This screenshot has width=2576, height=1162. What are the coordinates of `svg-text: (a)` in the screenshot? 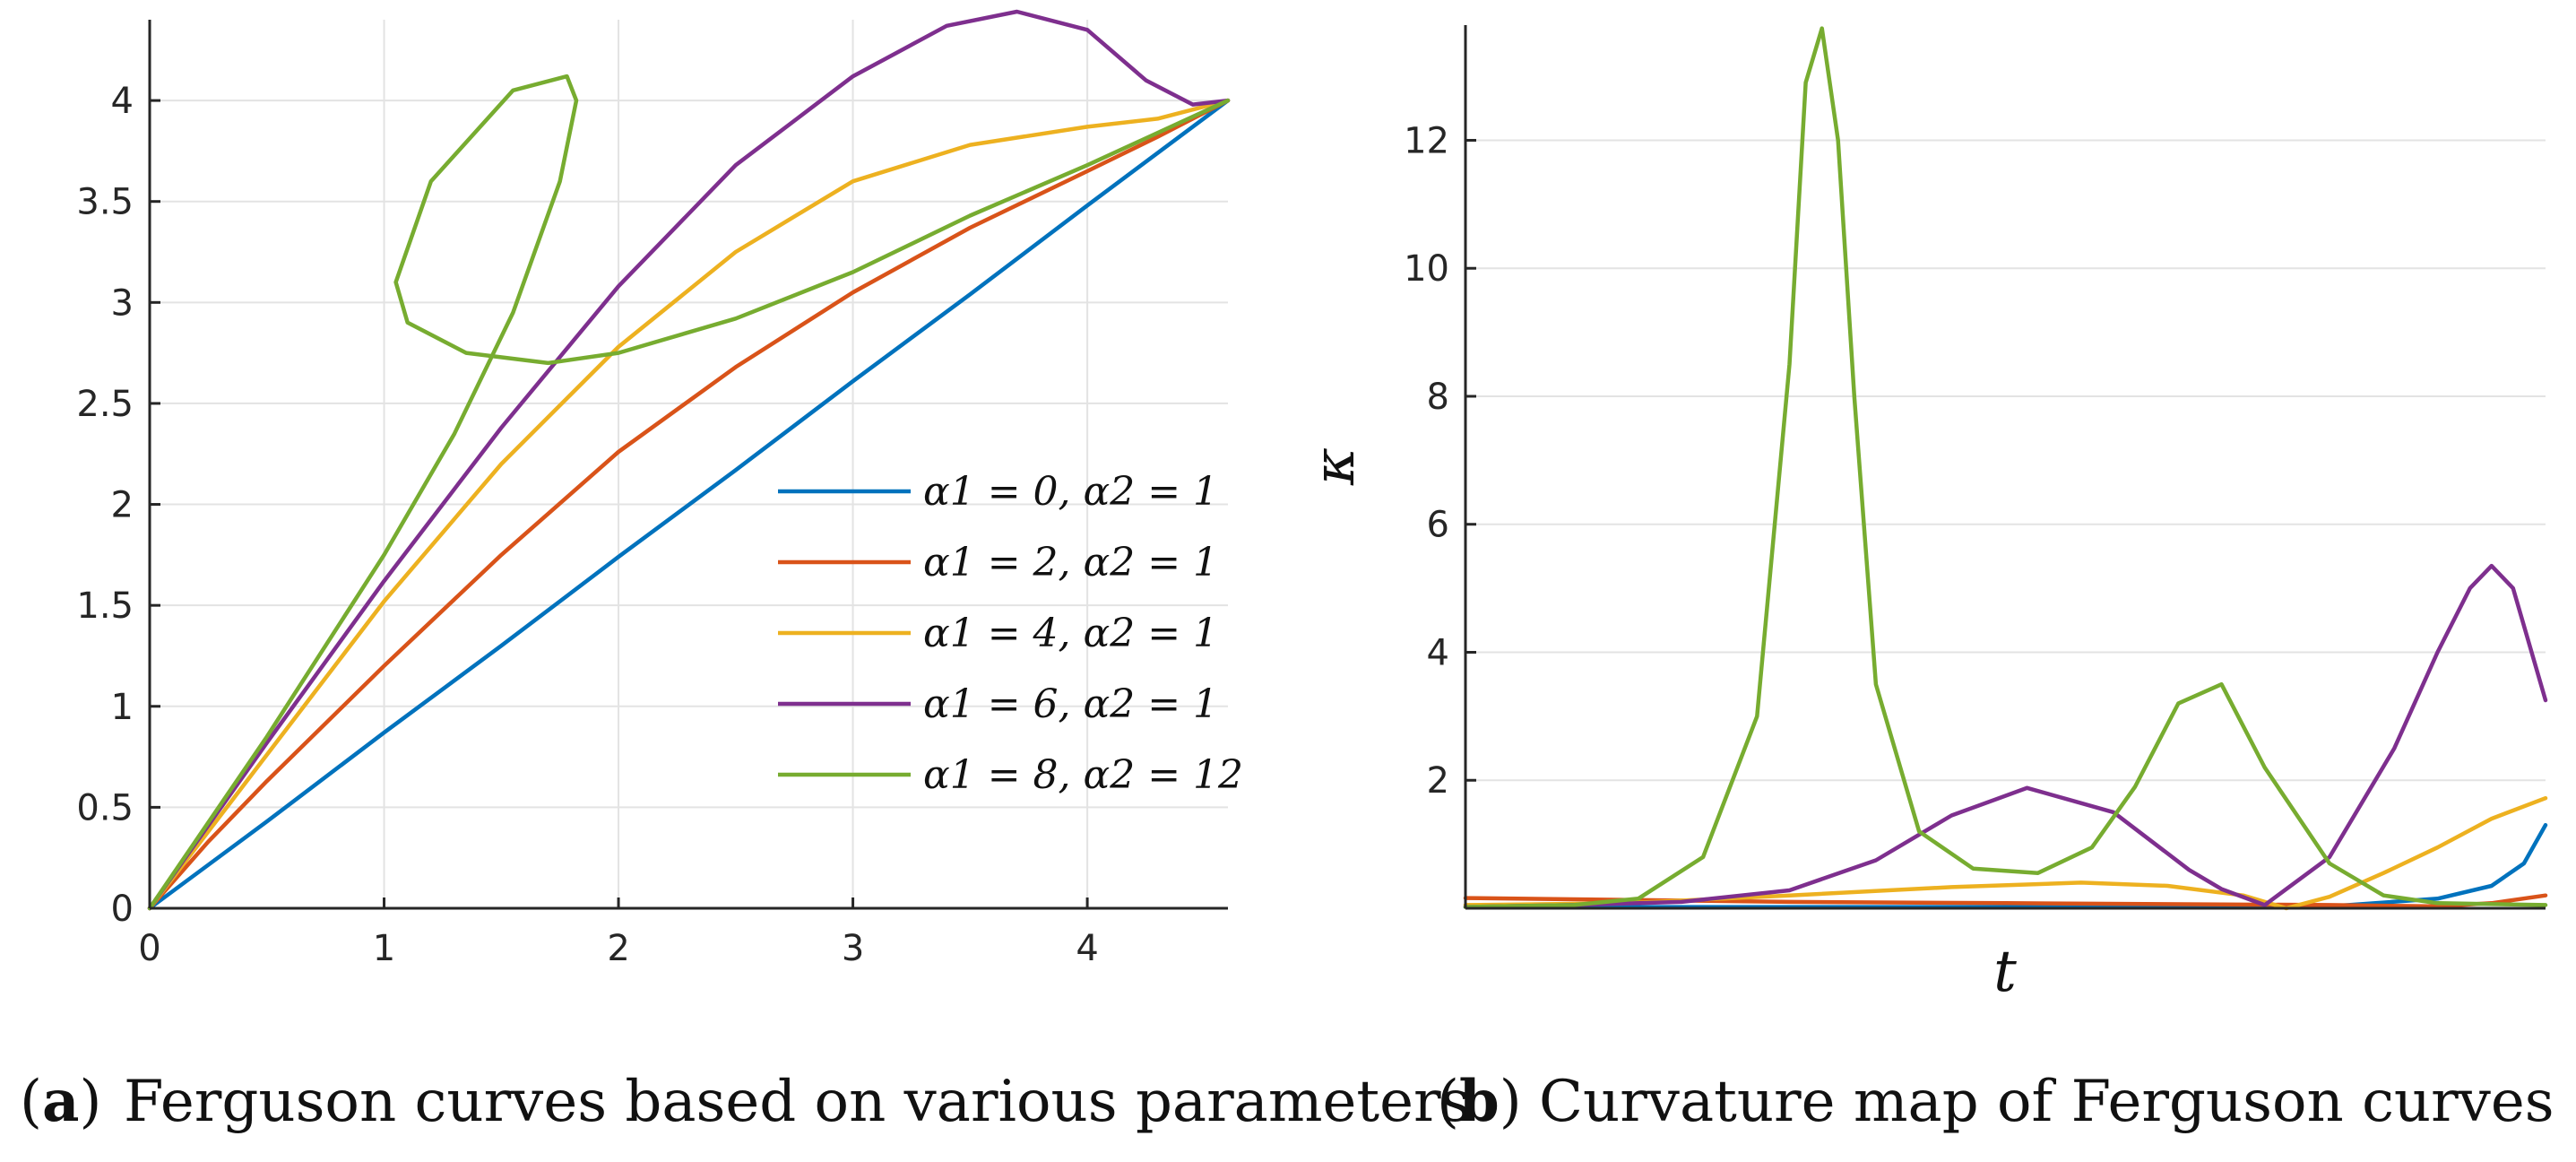 It's located at (60, 1101).